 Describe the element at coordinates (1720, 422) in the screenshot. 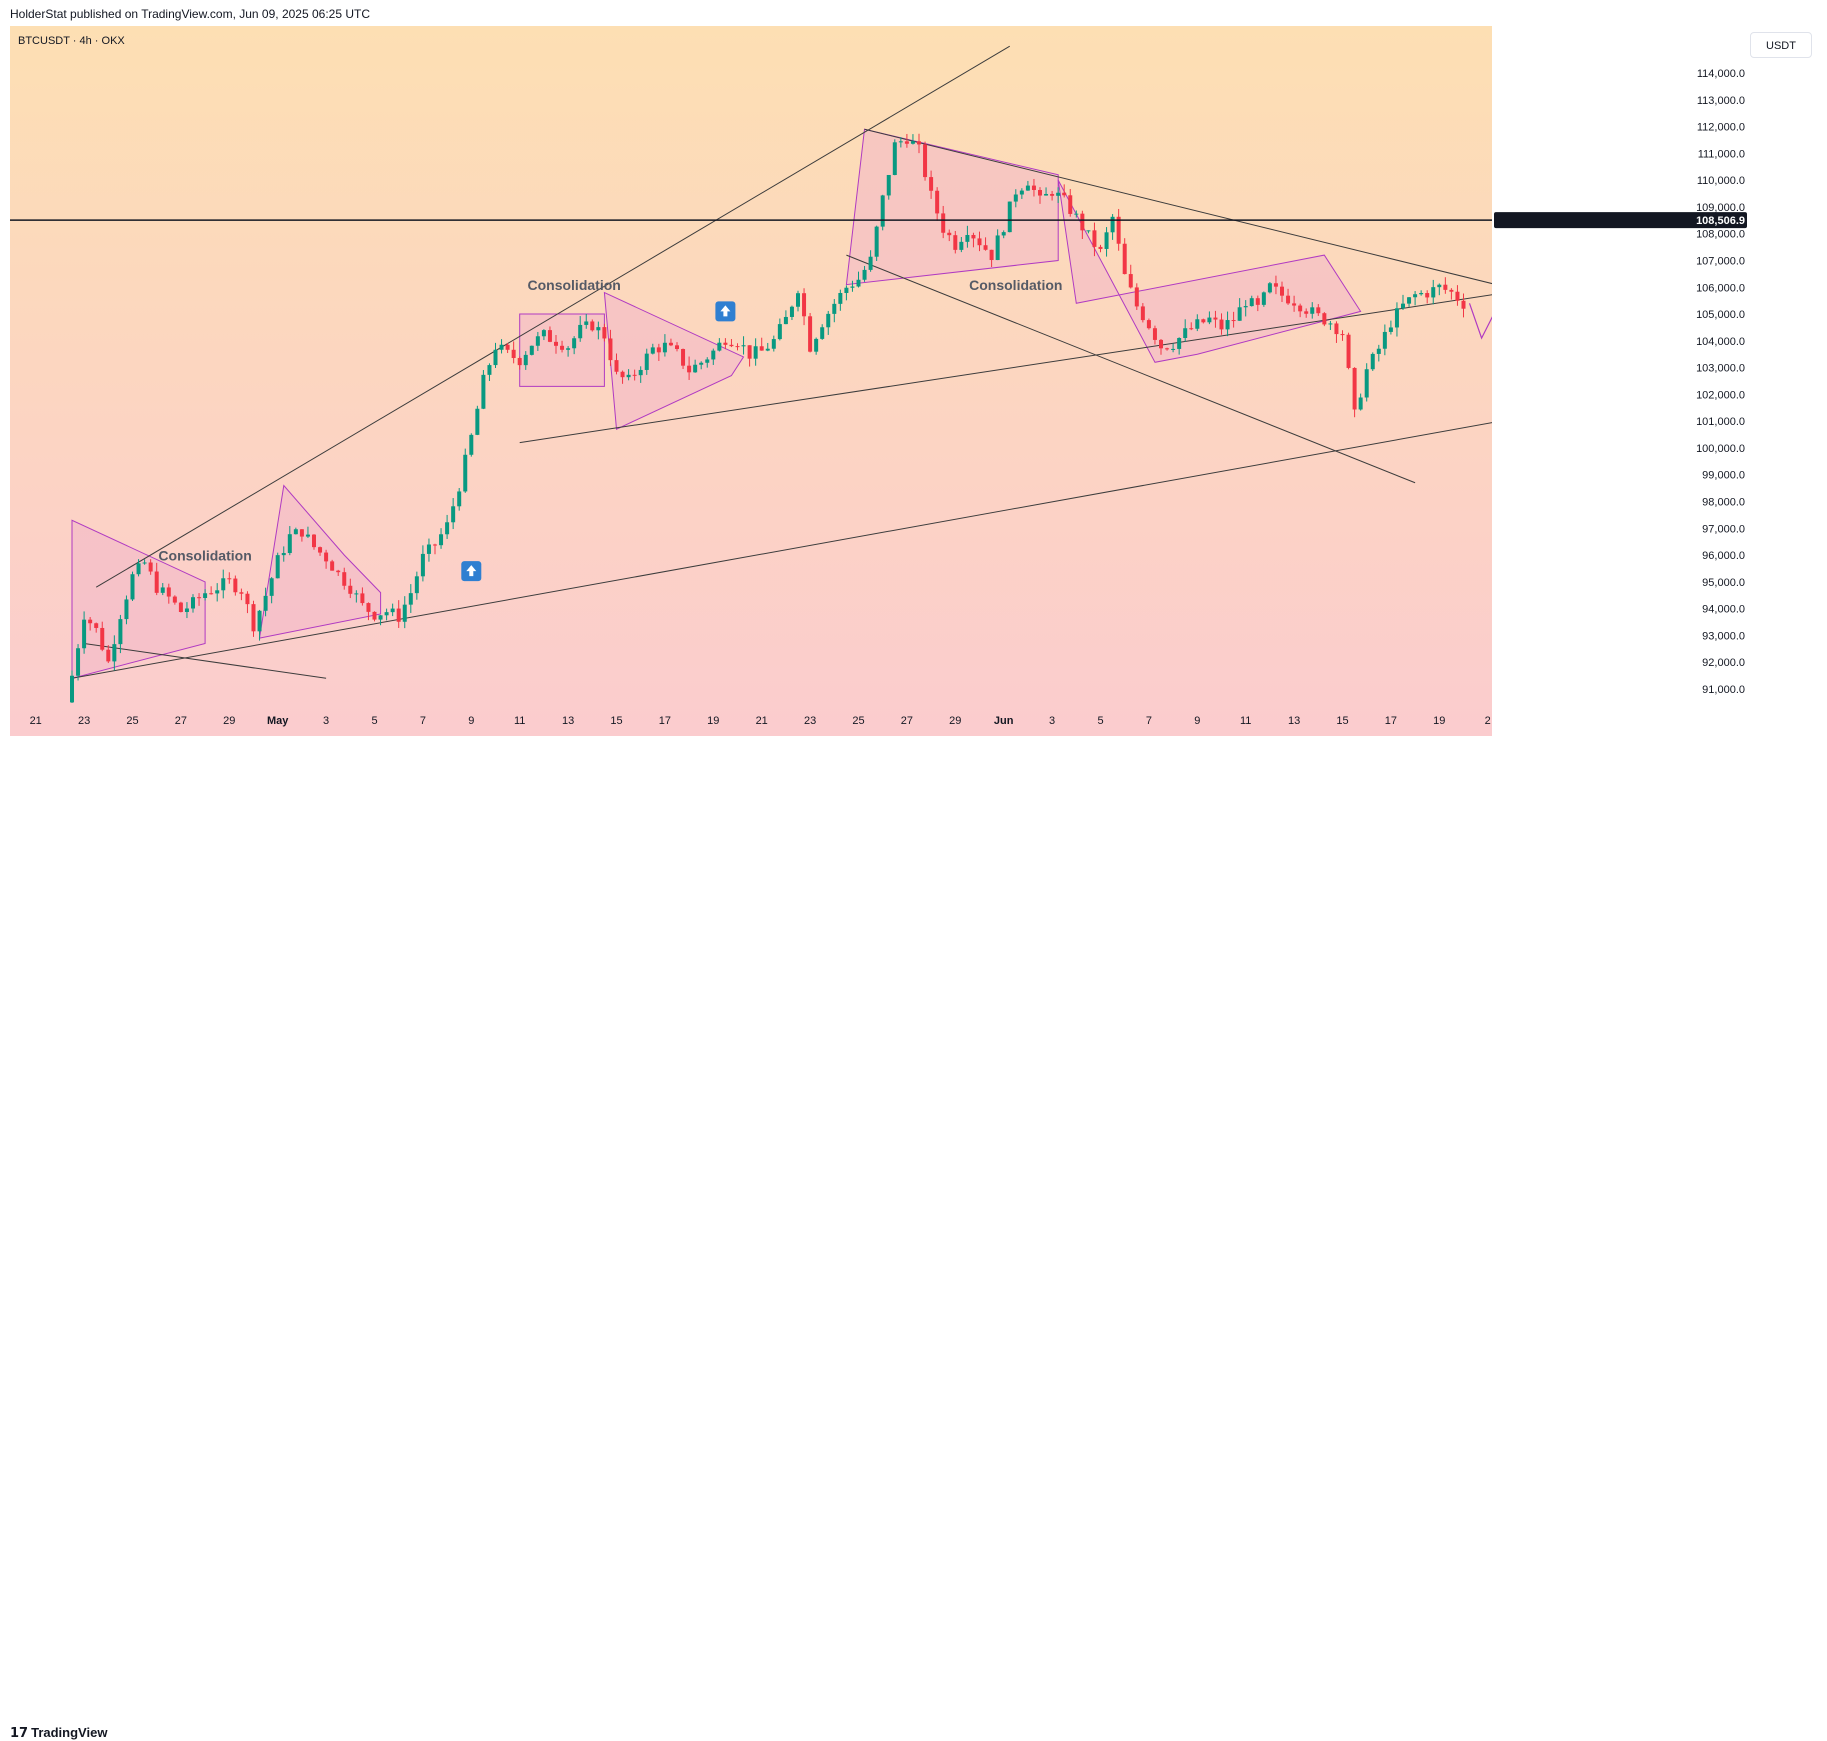

I see `y-tick-label: 101,000.0` at that location.